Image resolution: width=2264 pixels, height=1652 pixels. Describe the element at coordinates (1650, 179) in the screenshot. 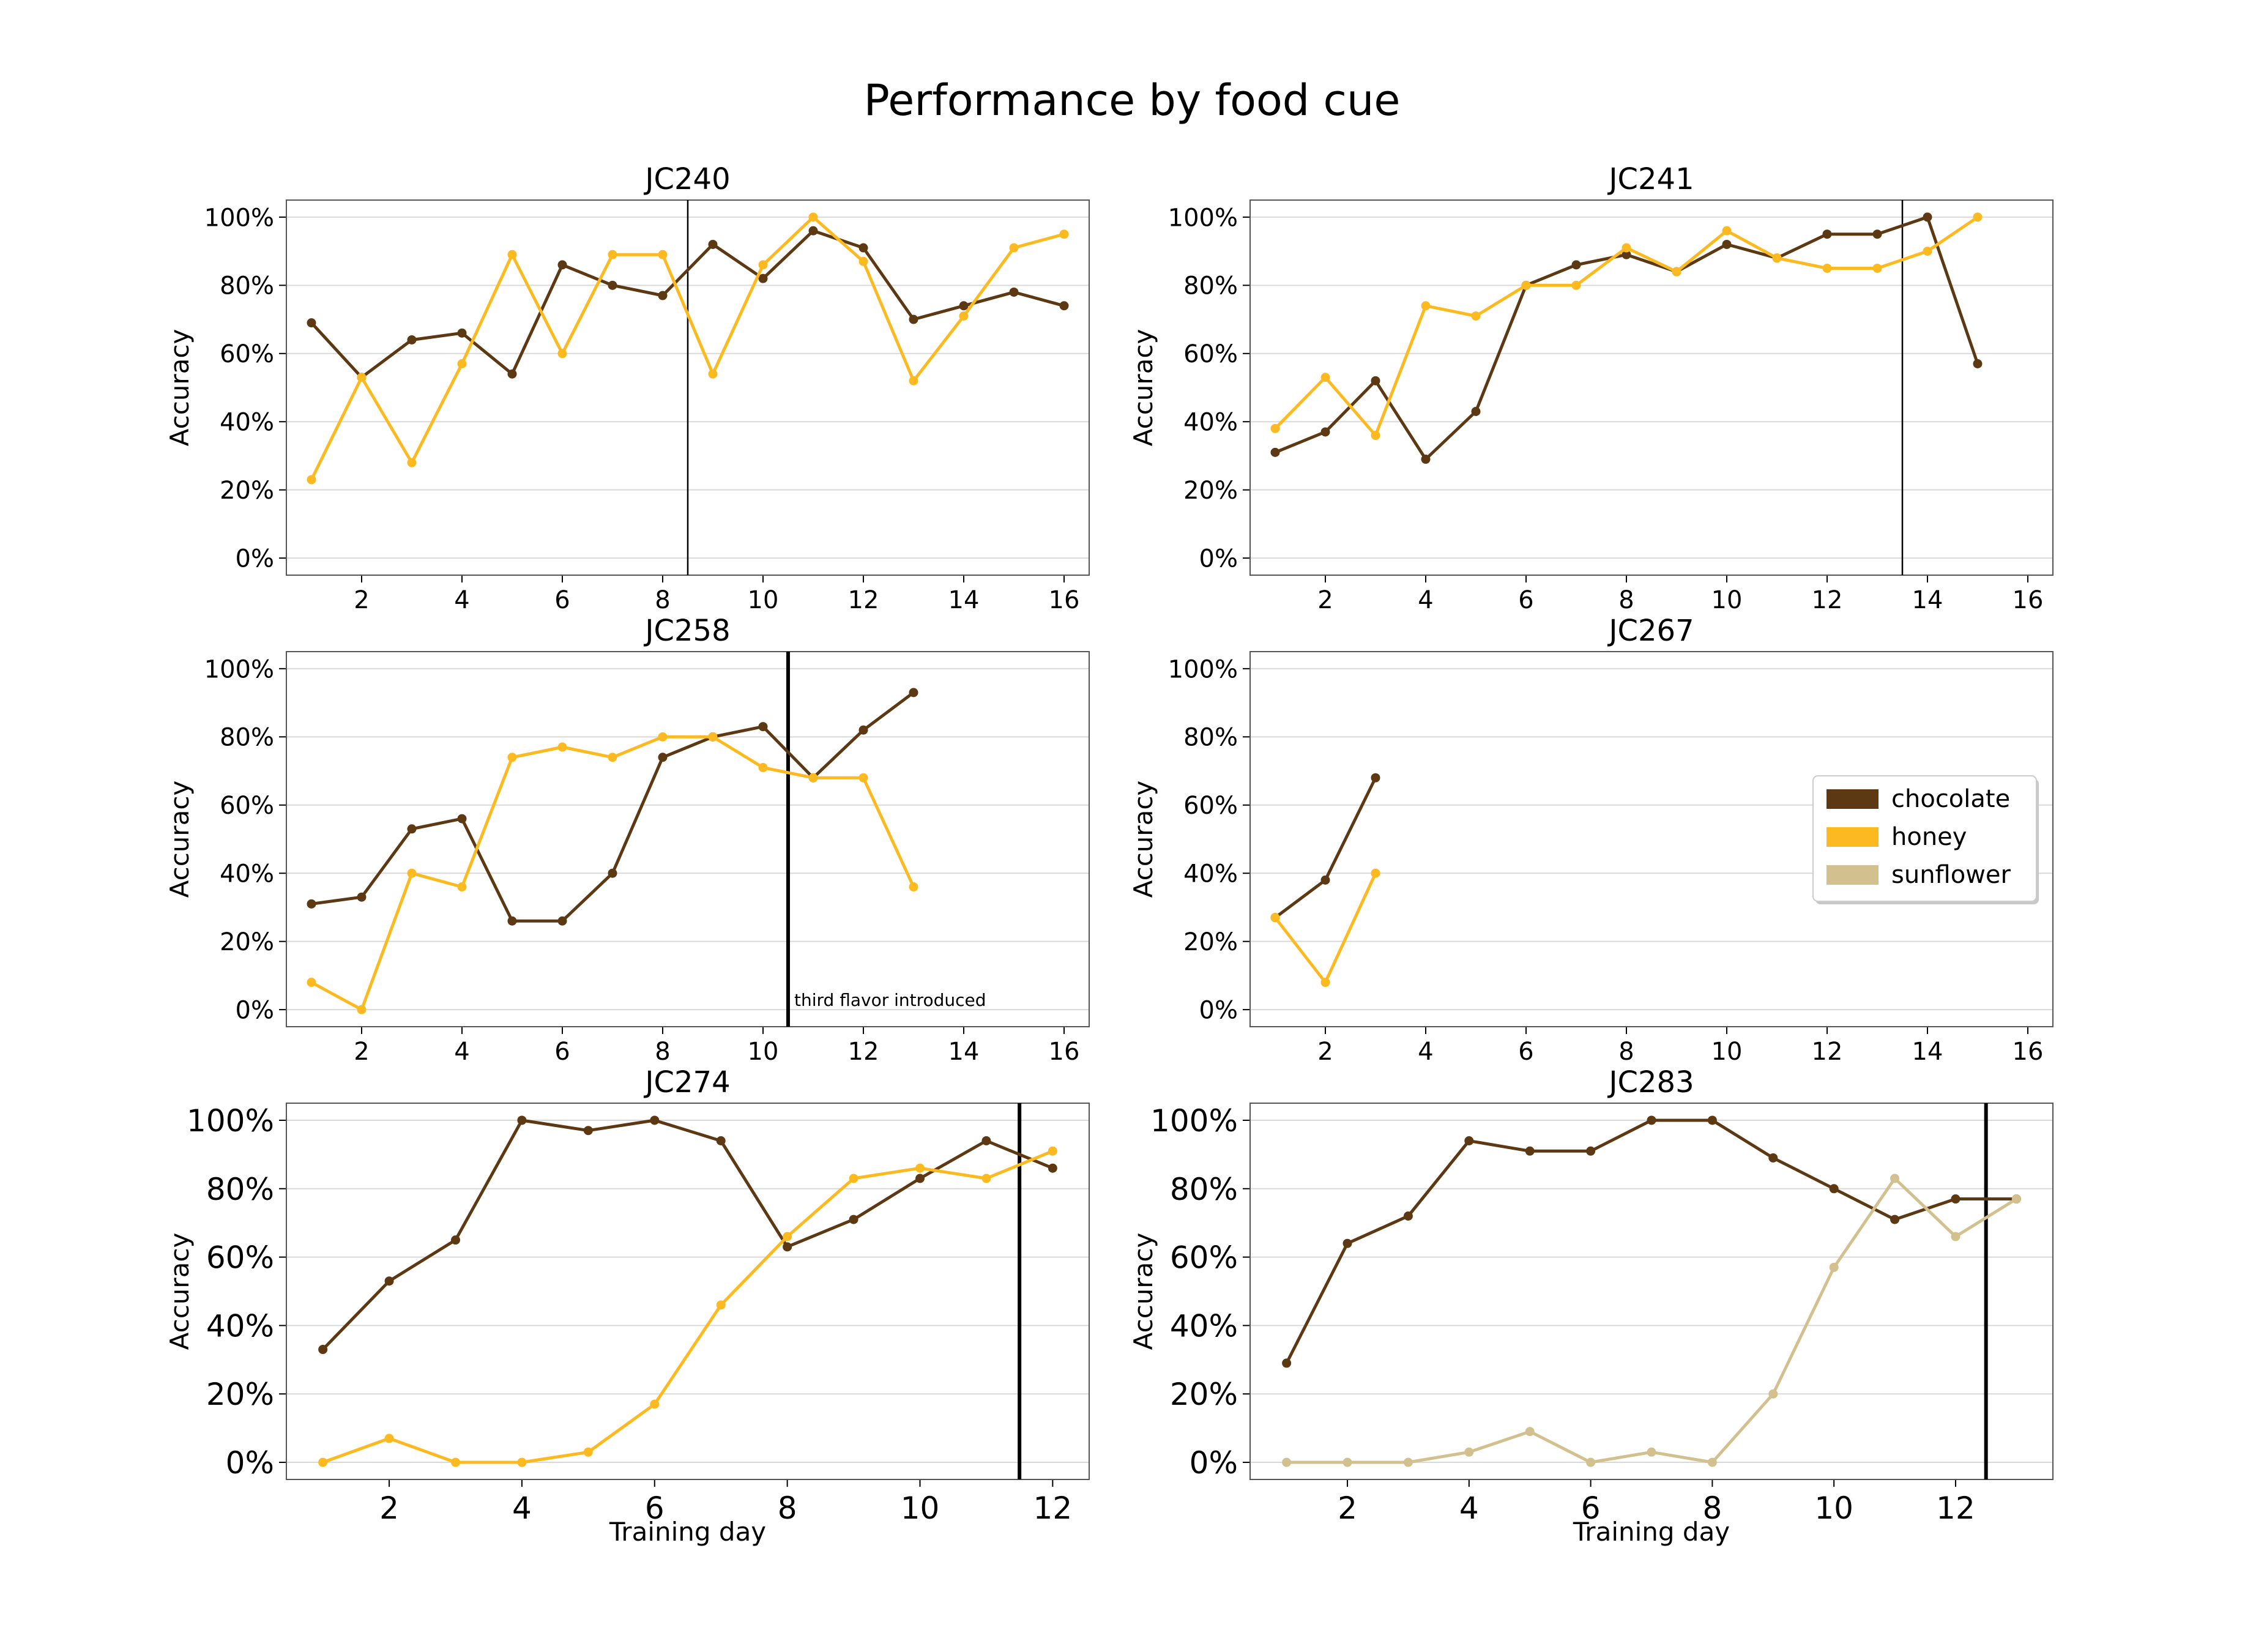

I see `panel-title: JC241` at that location.